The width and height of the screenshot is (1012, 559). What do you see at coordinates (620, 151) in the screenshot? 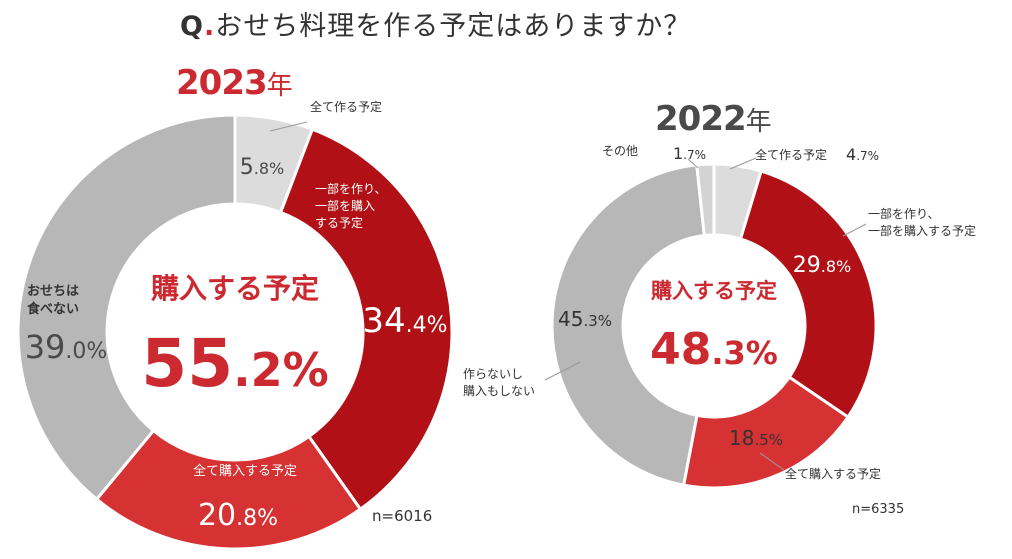
I see `chart-2022-label-other-0: その他` at bounding box center [620, 151].